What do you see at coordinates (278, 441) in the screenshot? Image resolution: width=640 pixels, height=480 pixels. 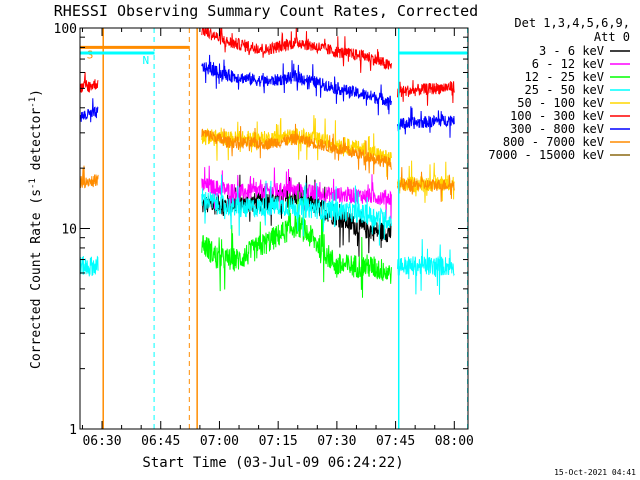 I see `x-tick-label: 07:15` at bounding box center [278, 441].